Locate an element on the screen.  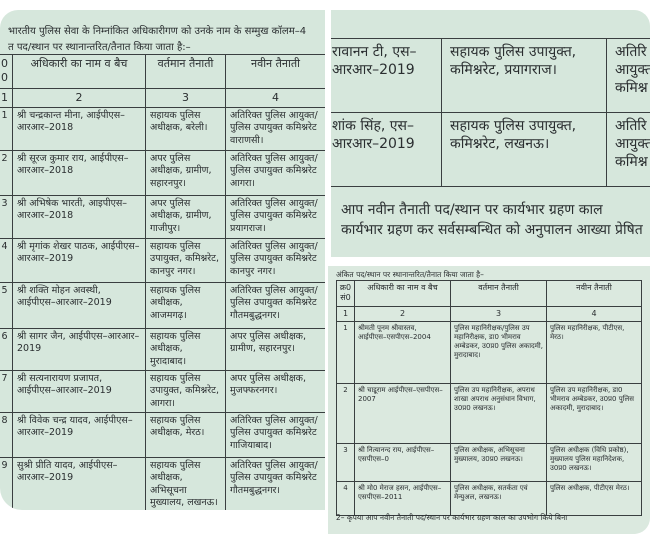
cell-current: सहायक पुलिस अधीक्षक, आजमगढ़। is located at coordinates (185, 305).